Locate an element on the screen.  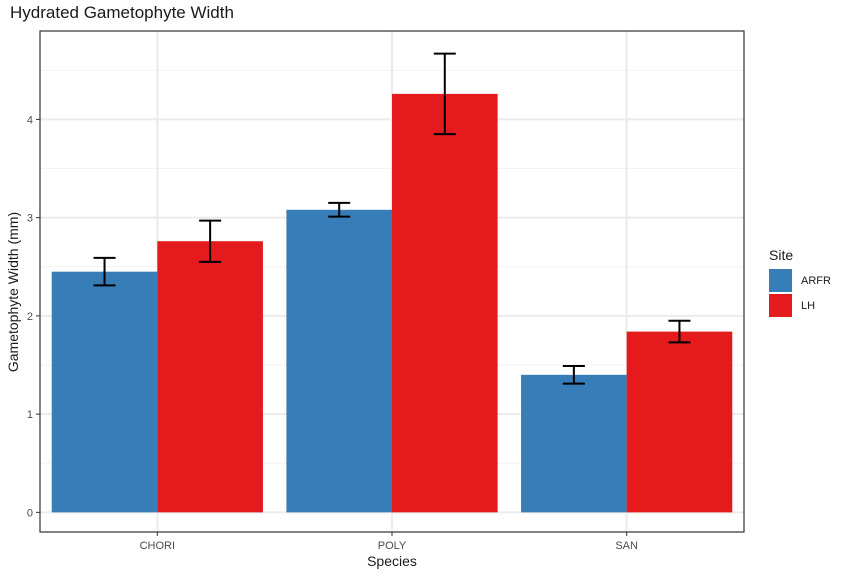
x-axis: CHORI POLY SAN is located at coordinates (389, 542).